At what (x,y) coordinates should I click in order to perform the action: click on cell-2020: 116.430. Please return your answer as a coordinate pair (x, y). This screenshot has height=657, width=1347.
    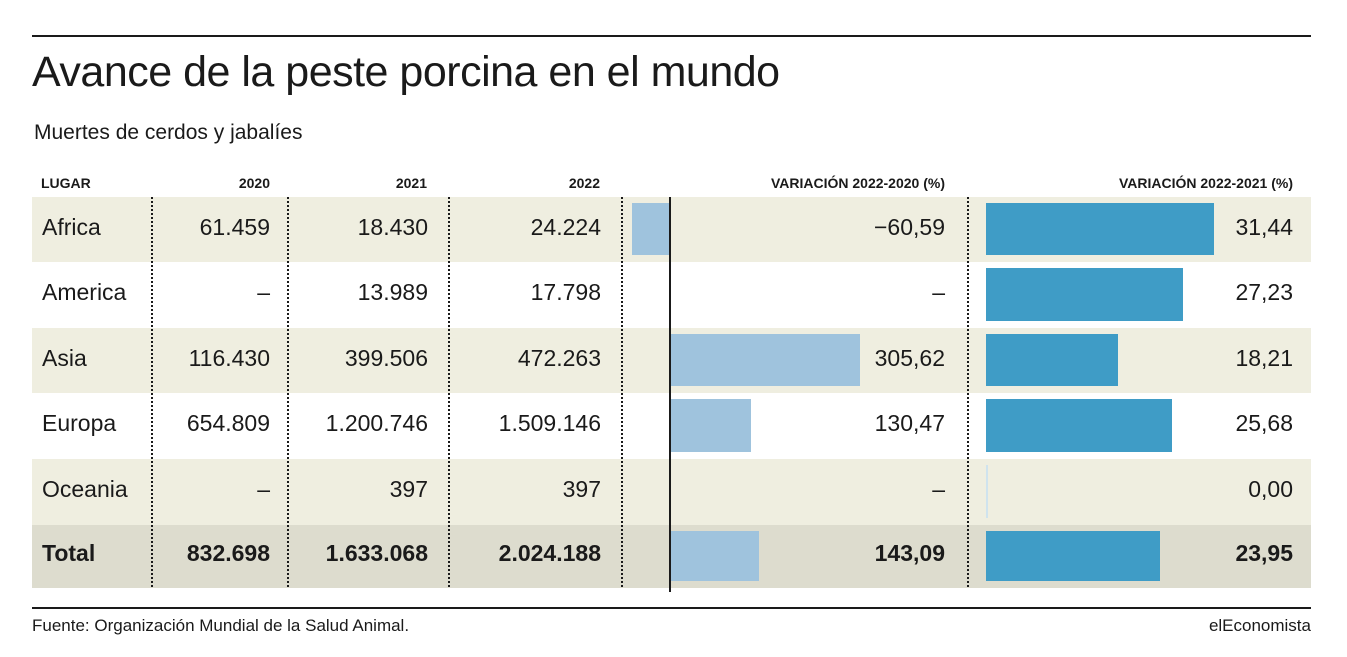
    Looking at the image, I should click on (229, 358).